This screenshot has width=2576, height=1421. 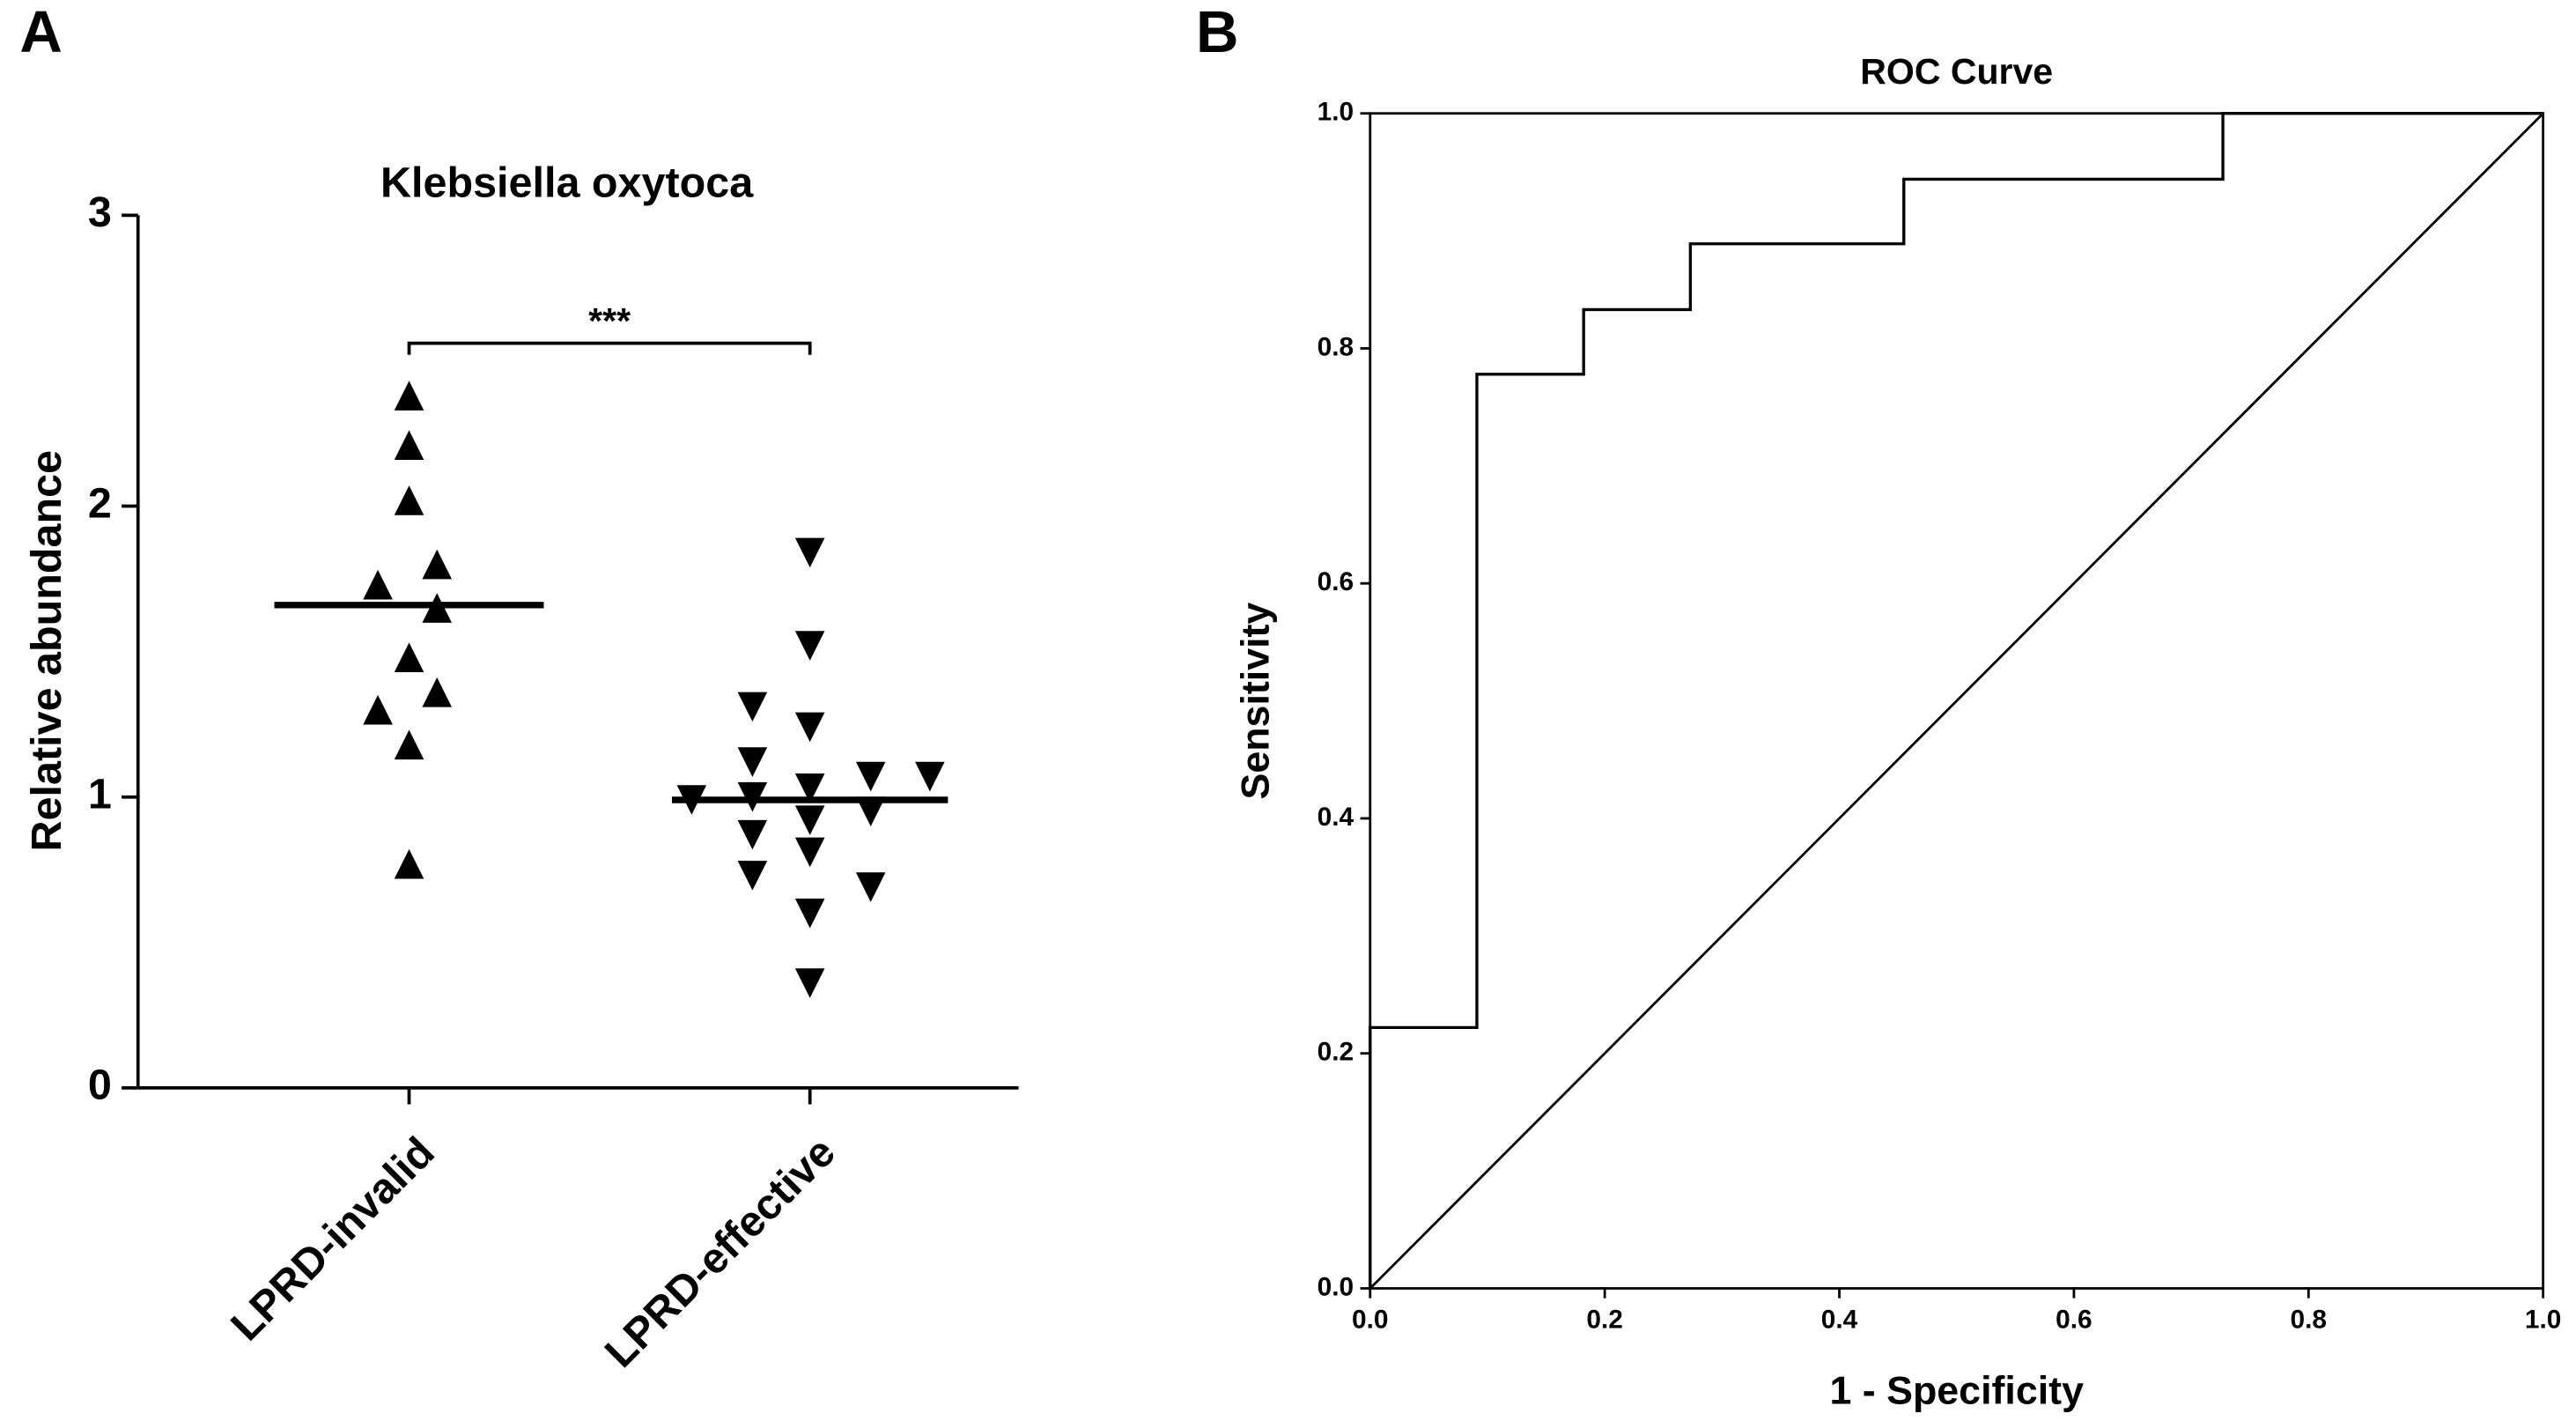 What do you see at coordinates (1336, 347) in the screenshot?
I see `y-tick-label: 0.8` at bounding box center [1336, 347].